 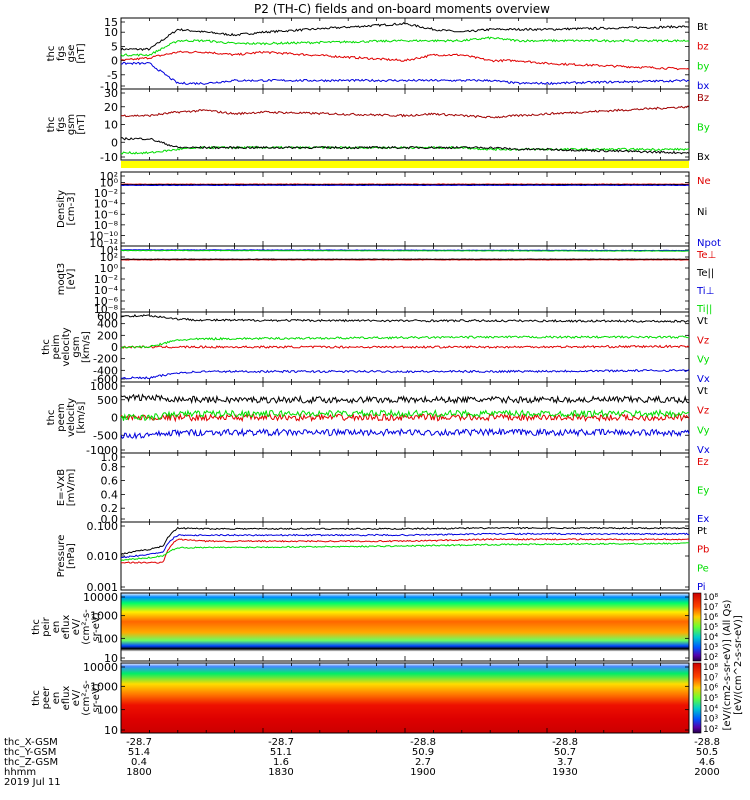 What do you see at coordinates (710, 730) in the screenshot?
I see `colorbar-tick-label: 10²` at bounding box center [710, 730].